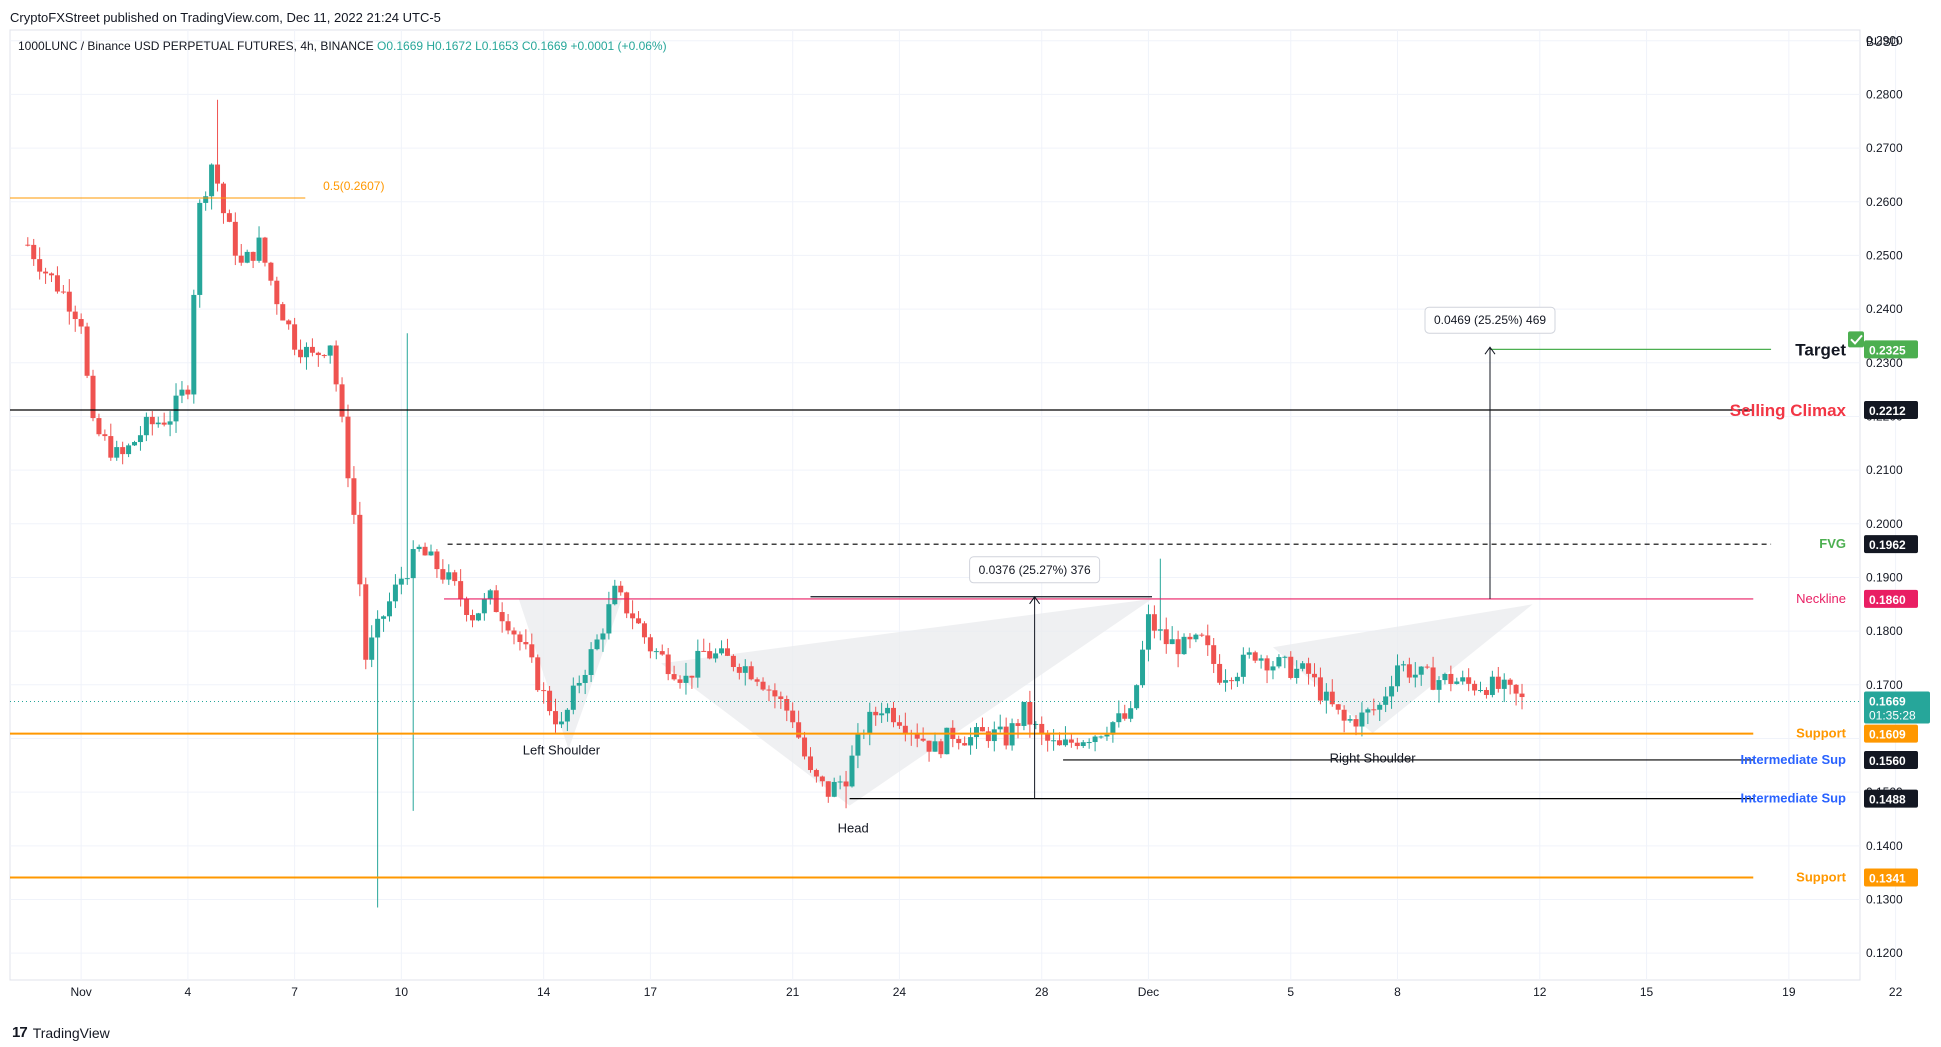 This screenshot has height=1047, width=1941. I want to click on level-price-tag-text: 0.1609, so click(1887, 735).